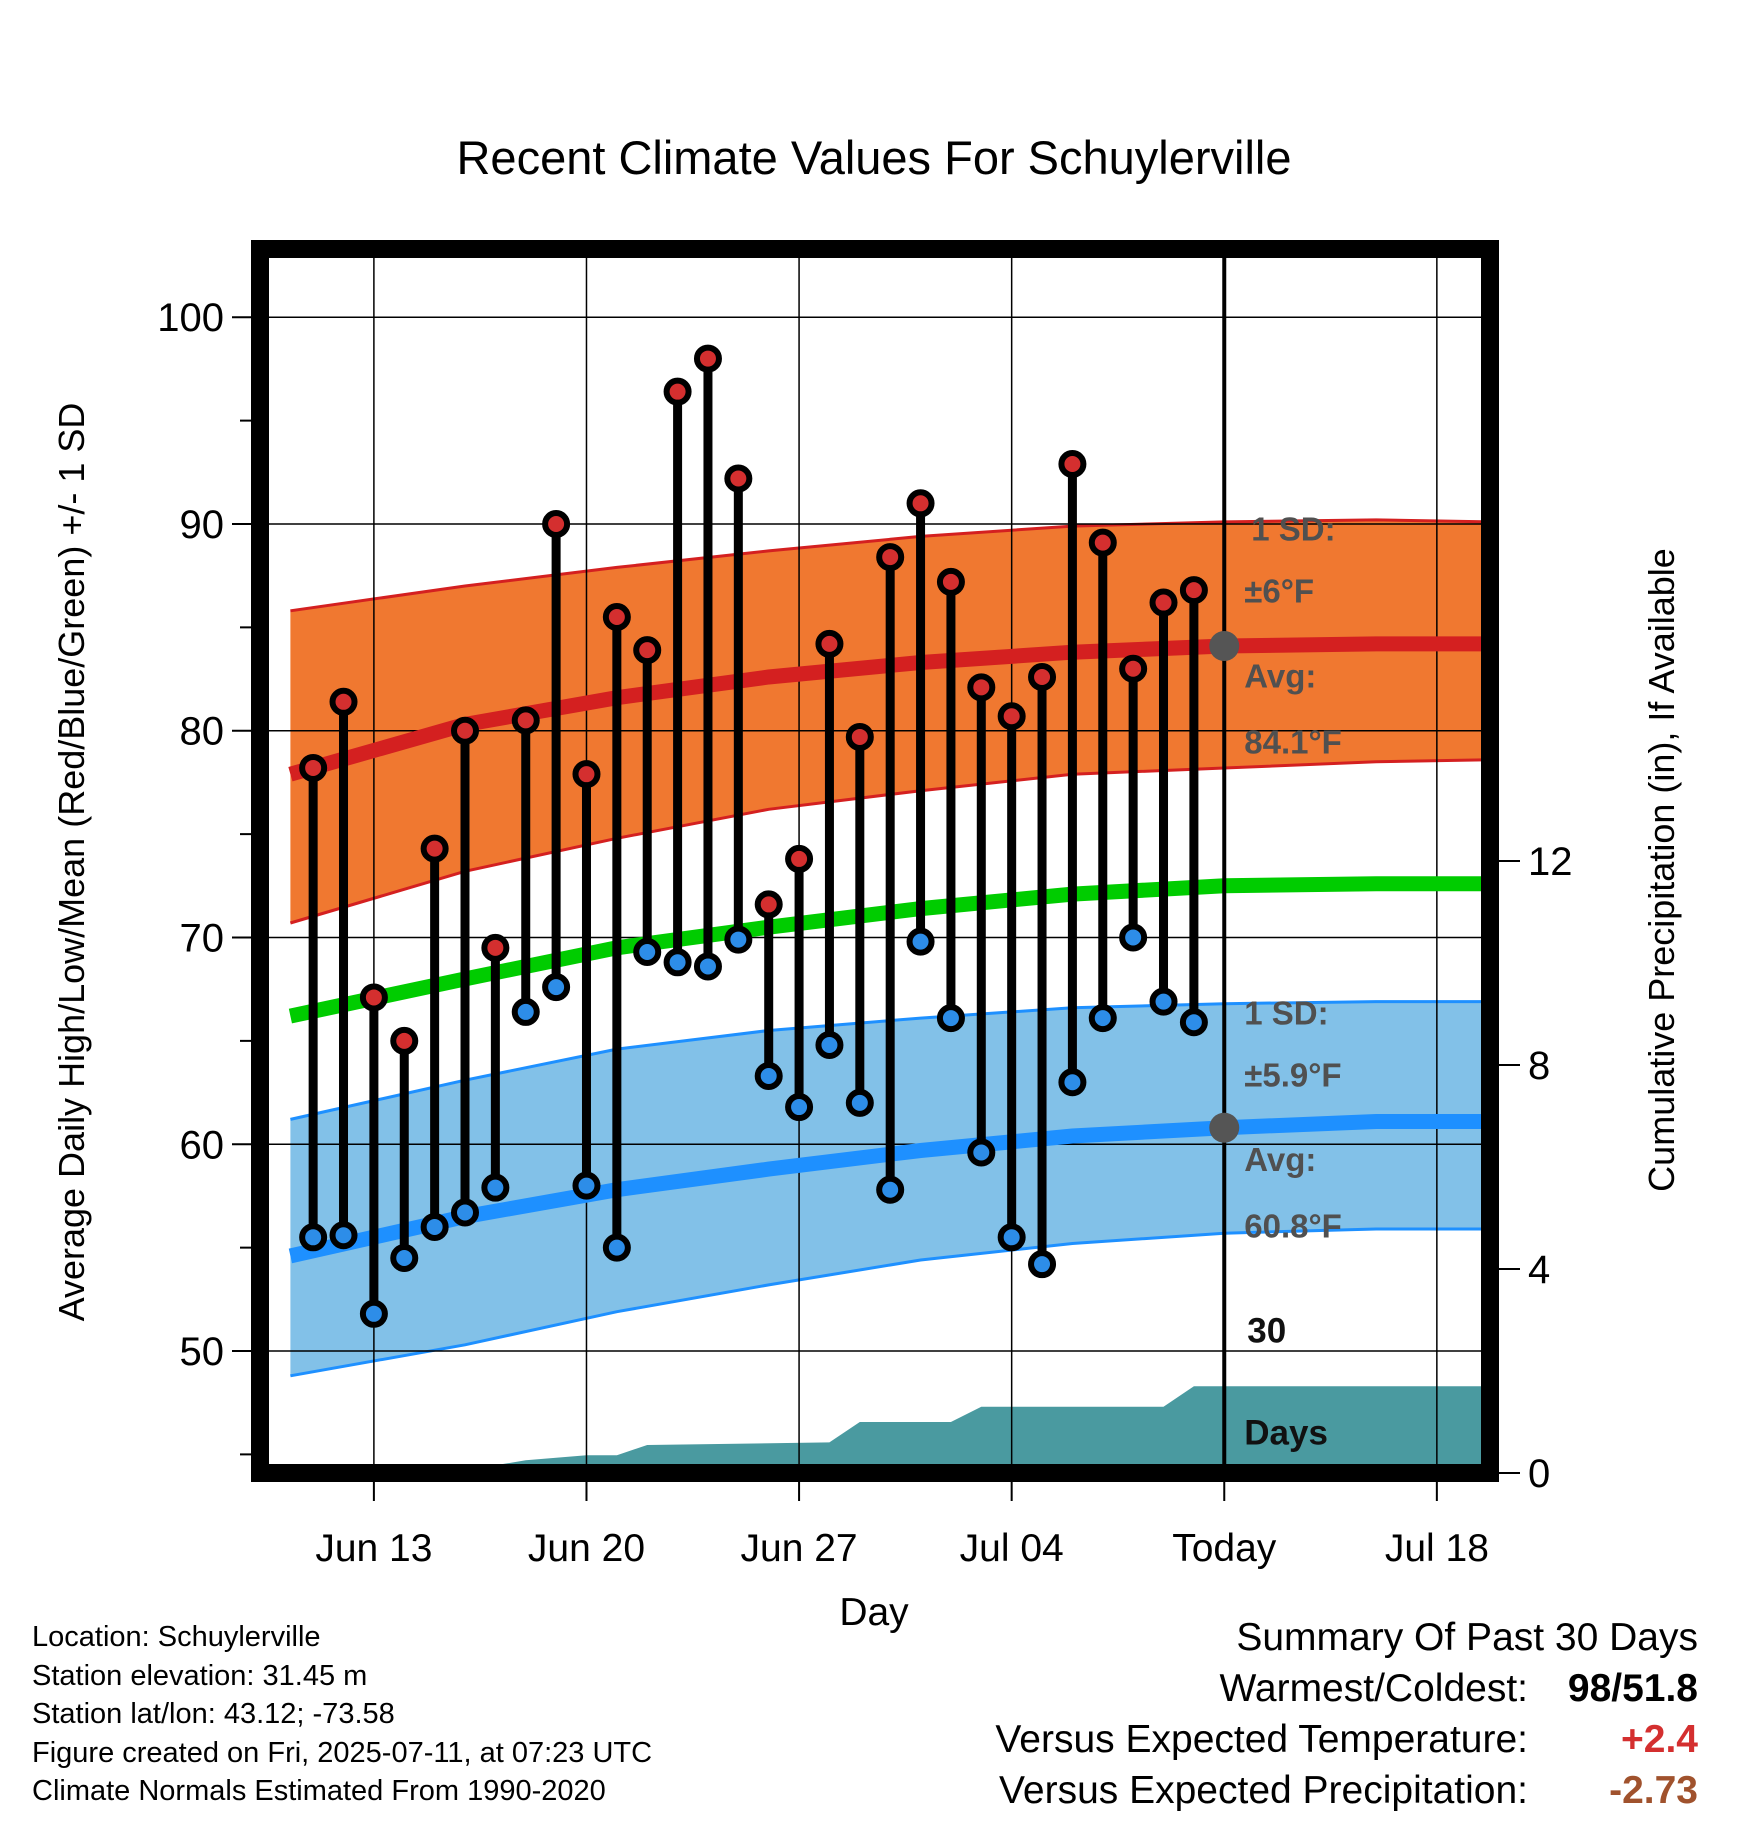 The image size is (1748, 1828). What do you see at coordinates (873, 157) in the screenshot?
I see `chart-title: Recent Climate Values For Schuylerville` at bounding box center [873, 157].